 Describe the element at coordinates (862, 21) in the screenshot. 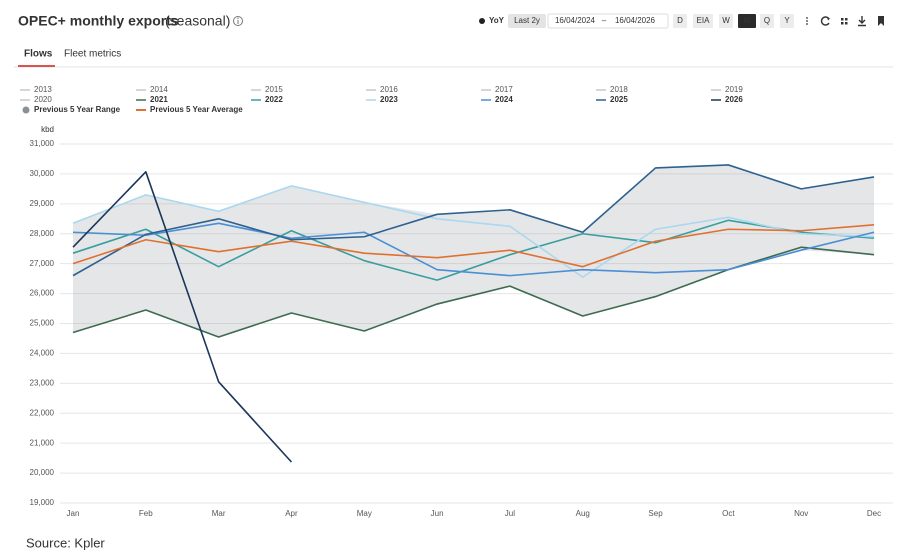

I see `download-icon` at that location.